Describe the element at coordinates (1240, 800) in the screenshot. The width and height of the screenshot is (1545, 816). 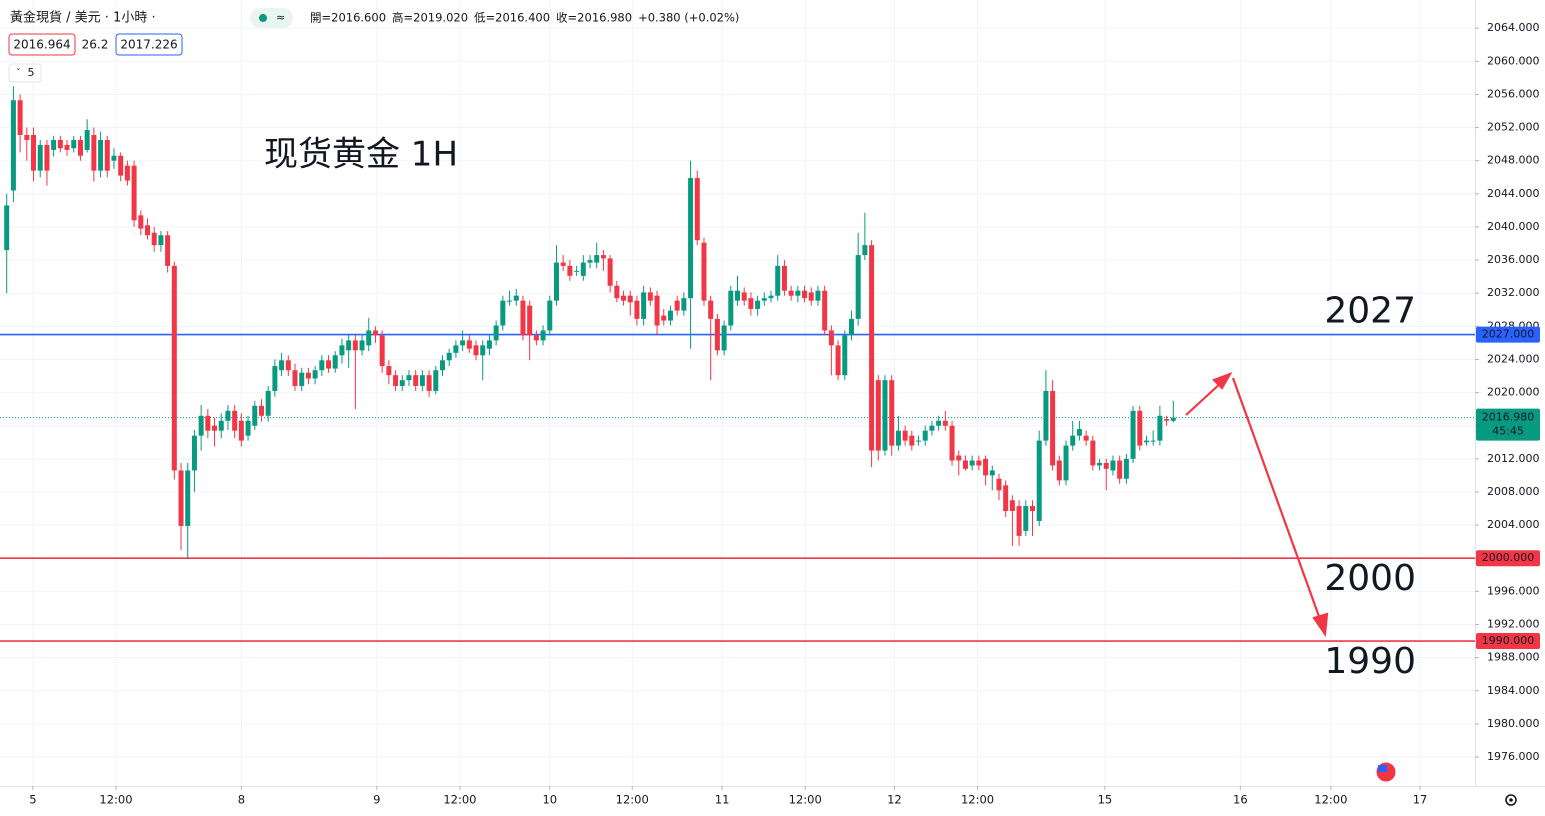
I see `x-tick-label: 16` at that location.